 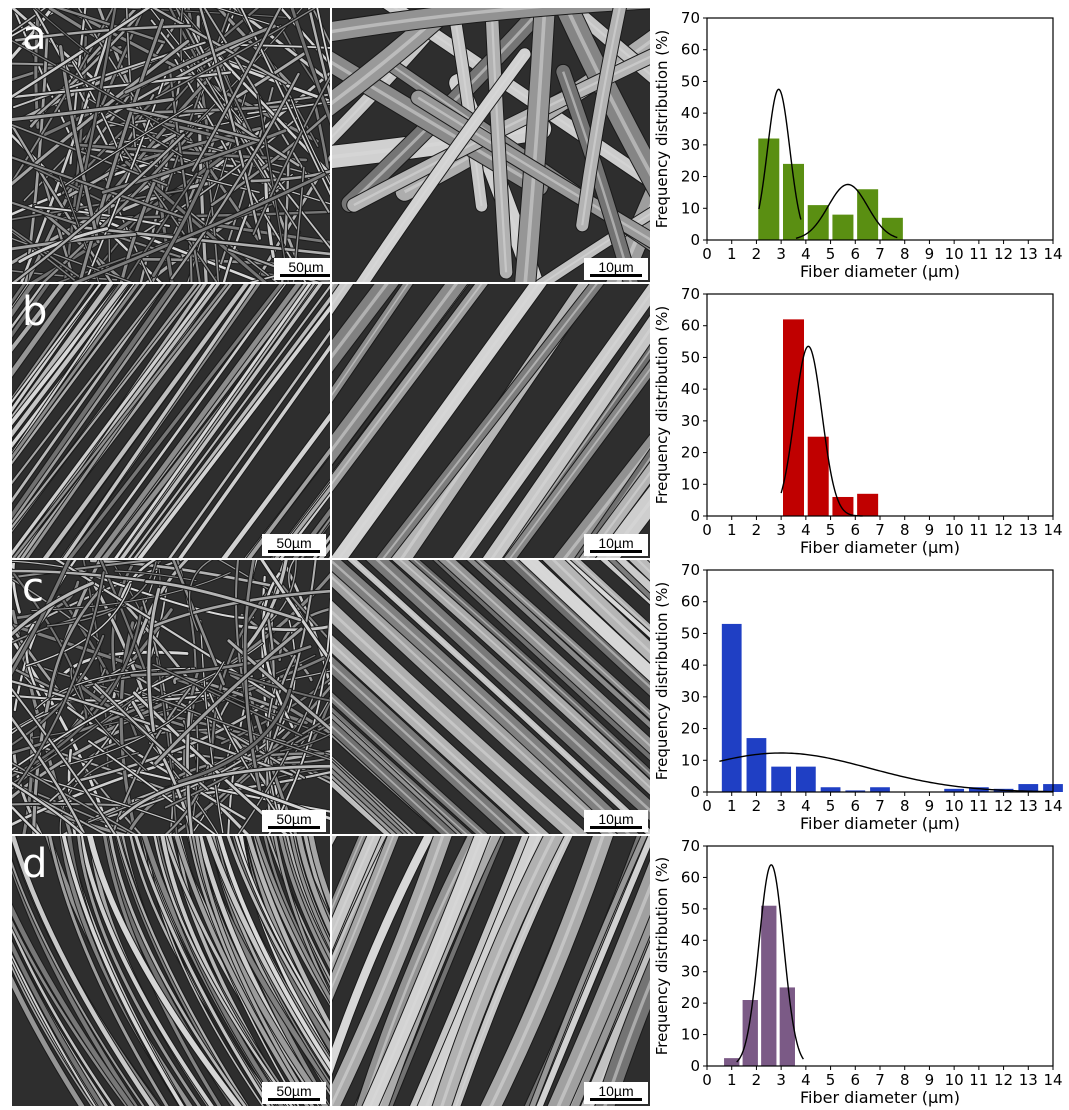 What do you see at coordinates (171, 971) in the screenshot?
I see `sem-image-low-mag-d: d 50µm` at bounding box center [171, 971].